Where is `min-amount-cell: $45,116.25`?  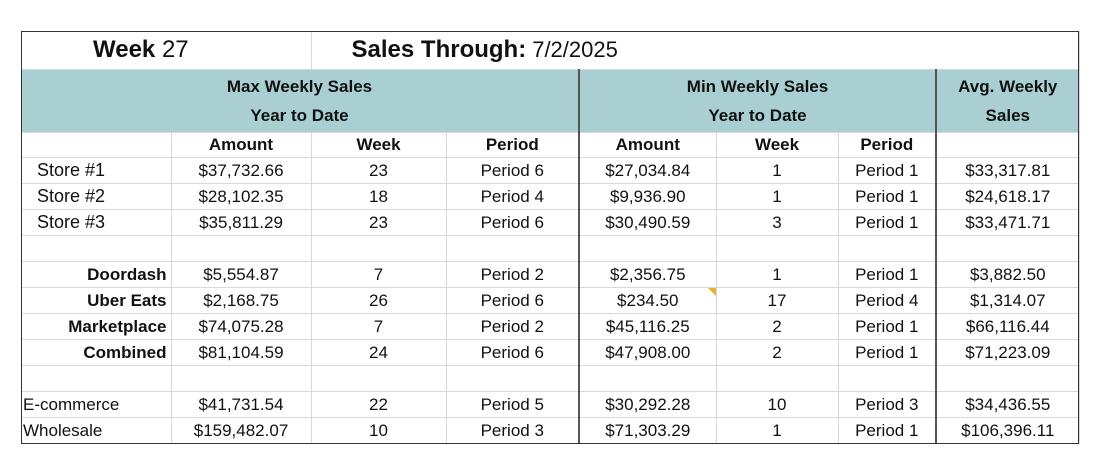
min-amount-cell: $45,116.25 is located at coordinates (648, 326).